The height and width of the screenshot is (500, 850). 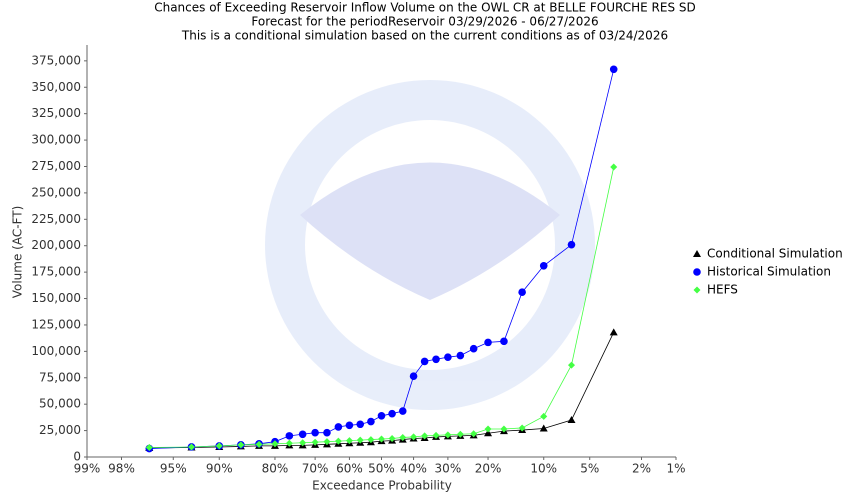 What do you see at coordinates (448, 469) in the screenshot?
I see `x-tick-label: 30%` at bounding box center [448, 469].